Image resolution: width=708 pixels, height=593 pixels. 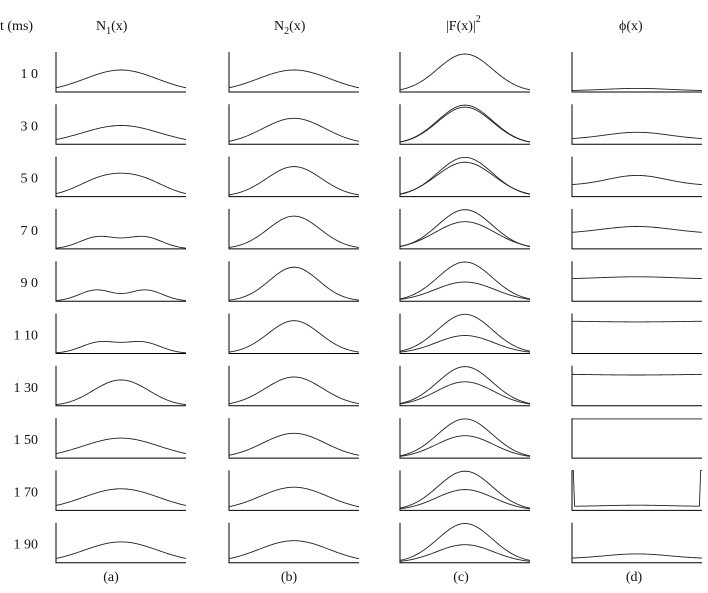 I want to click on row-label: 1 50, so click(x=26, y=440).